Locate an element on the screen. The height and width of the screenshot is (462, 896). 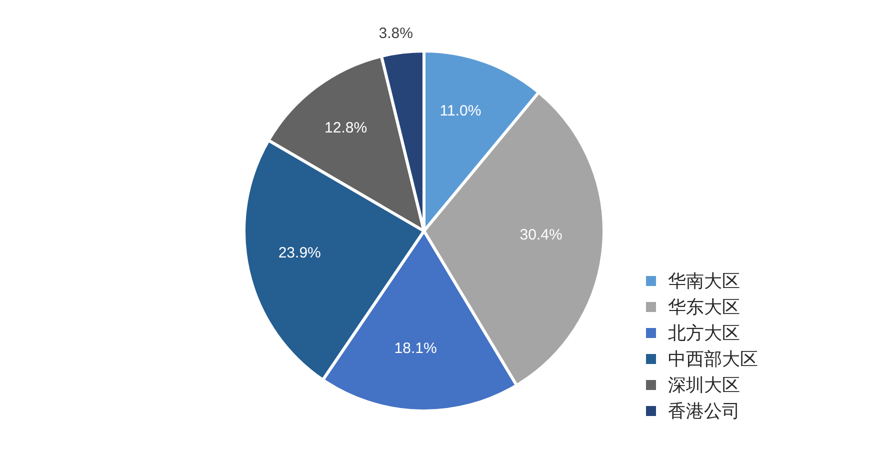
legend-label: 深圳大区 is located at coordinates (704, 385).